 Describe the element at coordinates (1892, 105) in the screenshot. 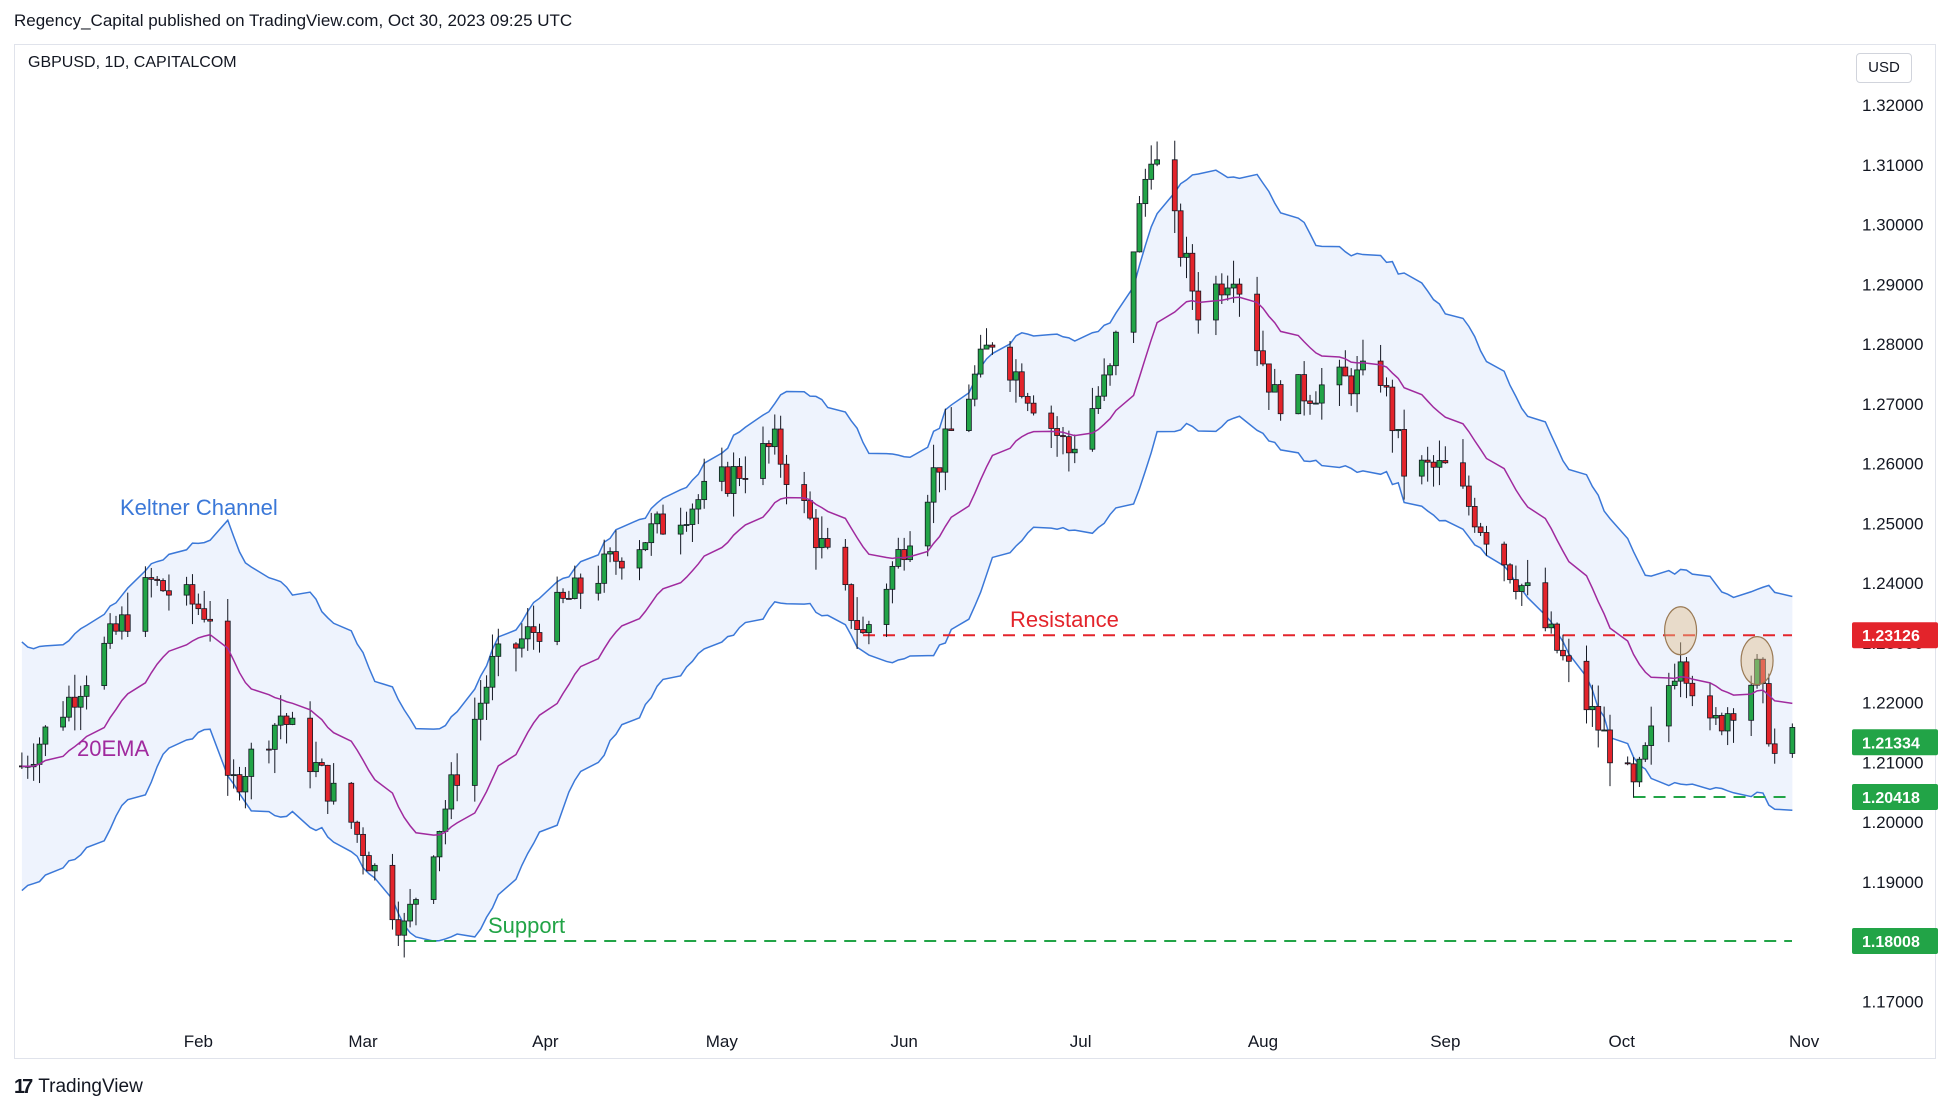

I see `price-tick-label: 1.32000` at that location.